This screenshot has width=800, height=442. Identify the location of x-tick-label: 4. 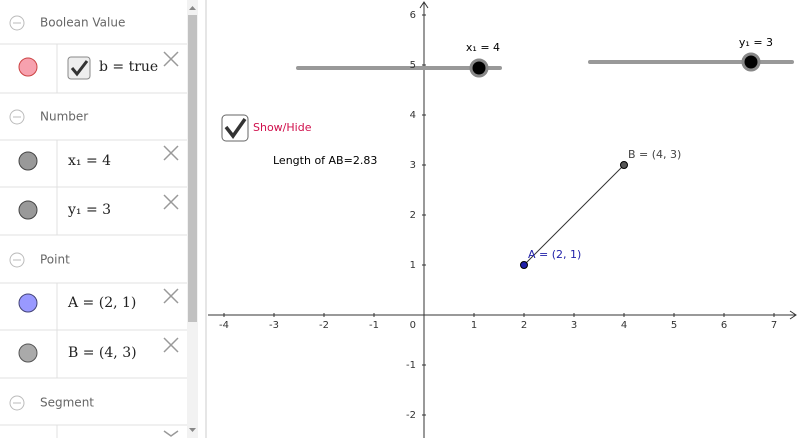
(624, 325).